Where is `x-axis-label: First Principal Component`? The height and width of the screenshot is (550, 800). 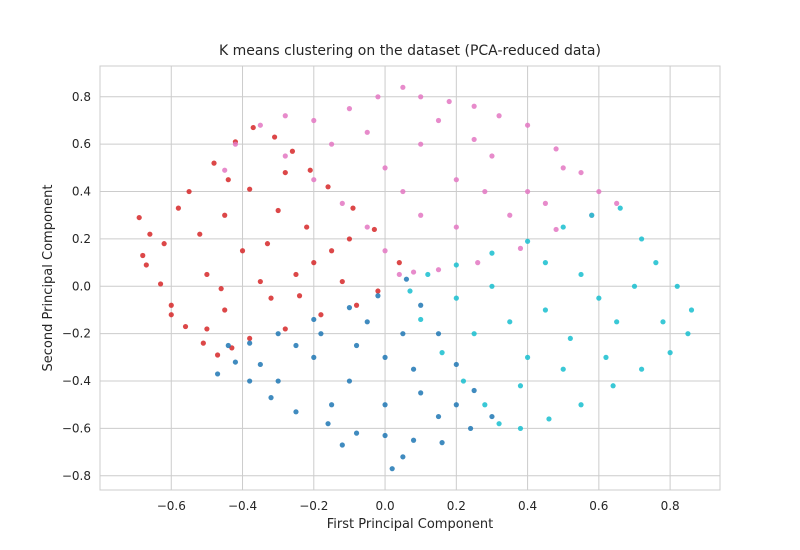 x-axis-label: First Principal Component is located at coordinates (410, 524).